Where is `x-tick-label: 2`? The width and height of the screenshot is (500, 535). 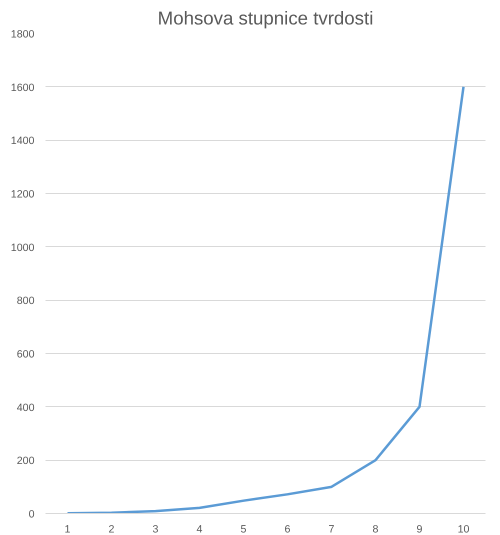
x-tick-label: 2 is located at coordinates (111, 529).